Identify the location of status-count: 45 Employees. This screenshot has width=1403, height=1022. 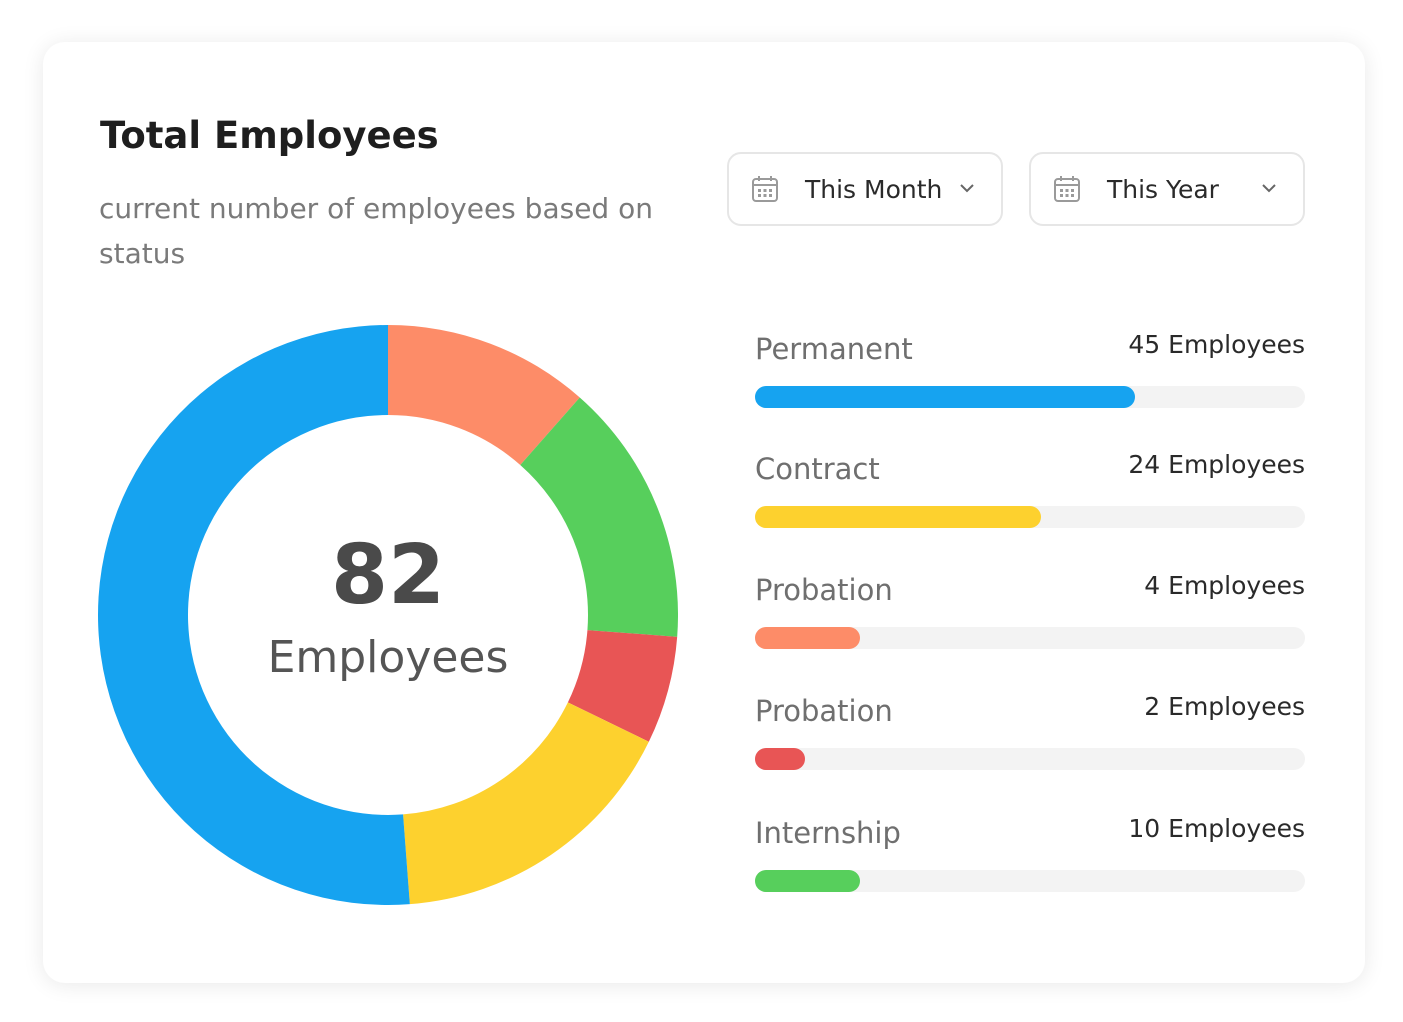
(1216, 344).